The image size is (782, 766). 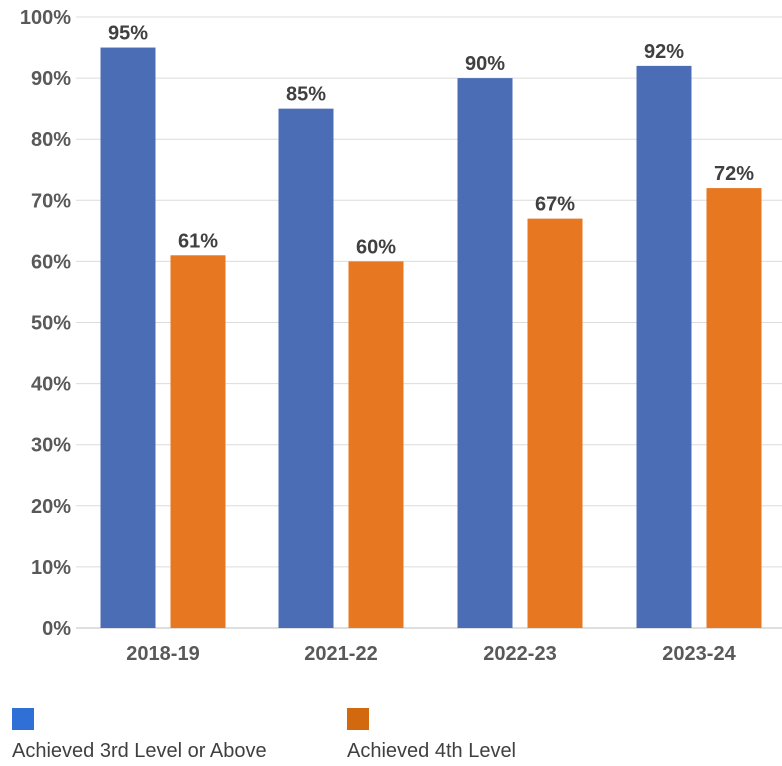 I want to click on y-tick-label: 80%, so click(x=51, y=140).